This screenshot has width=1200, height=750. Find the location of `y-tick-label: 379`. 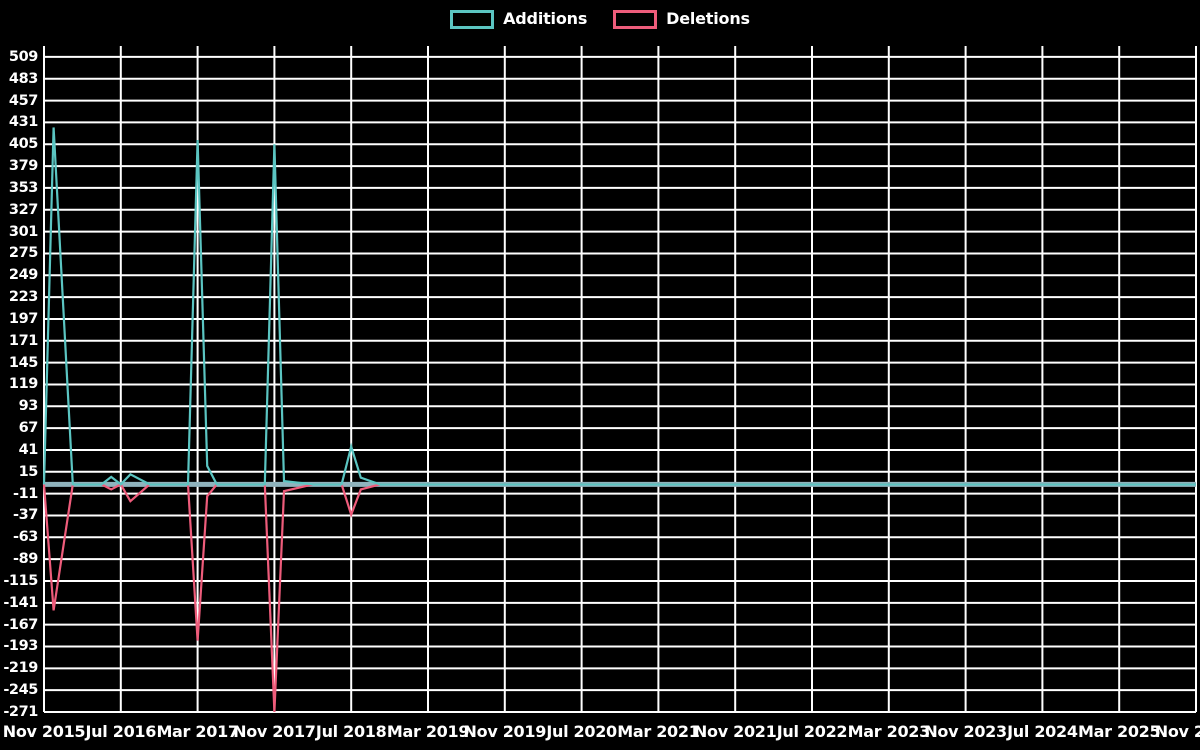

y-tick-label: 379 is located at coordinates (23, 166).